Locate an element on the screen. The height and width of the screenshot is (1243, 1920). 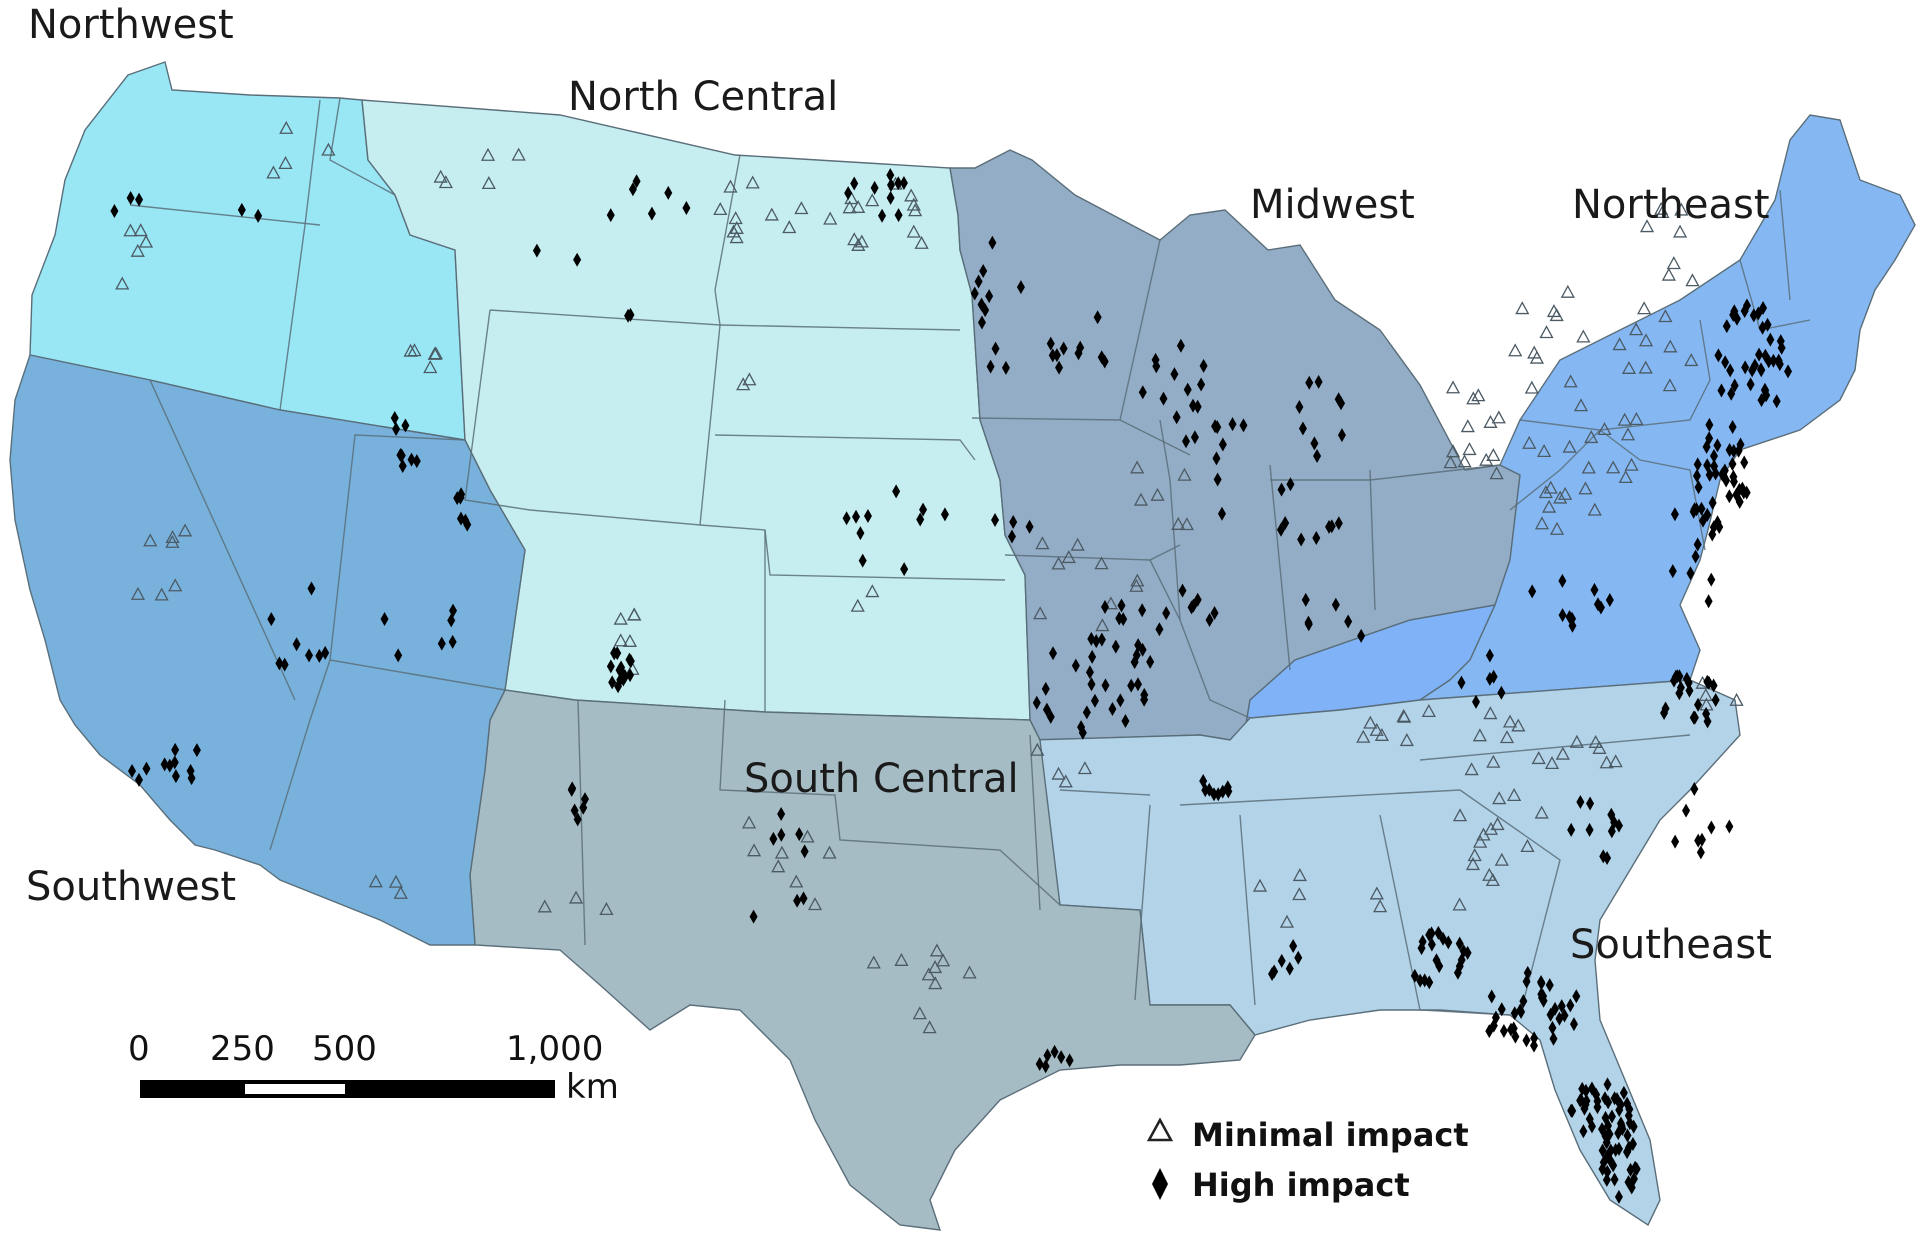
label-southwest: Southwest is located at coordinates (131, 887).